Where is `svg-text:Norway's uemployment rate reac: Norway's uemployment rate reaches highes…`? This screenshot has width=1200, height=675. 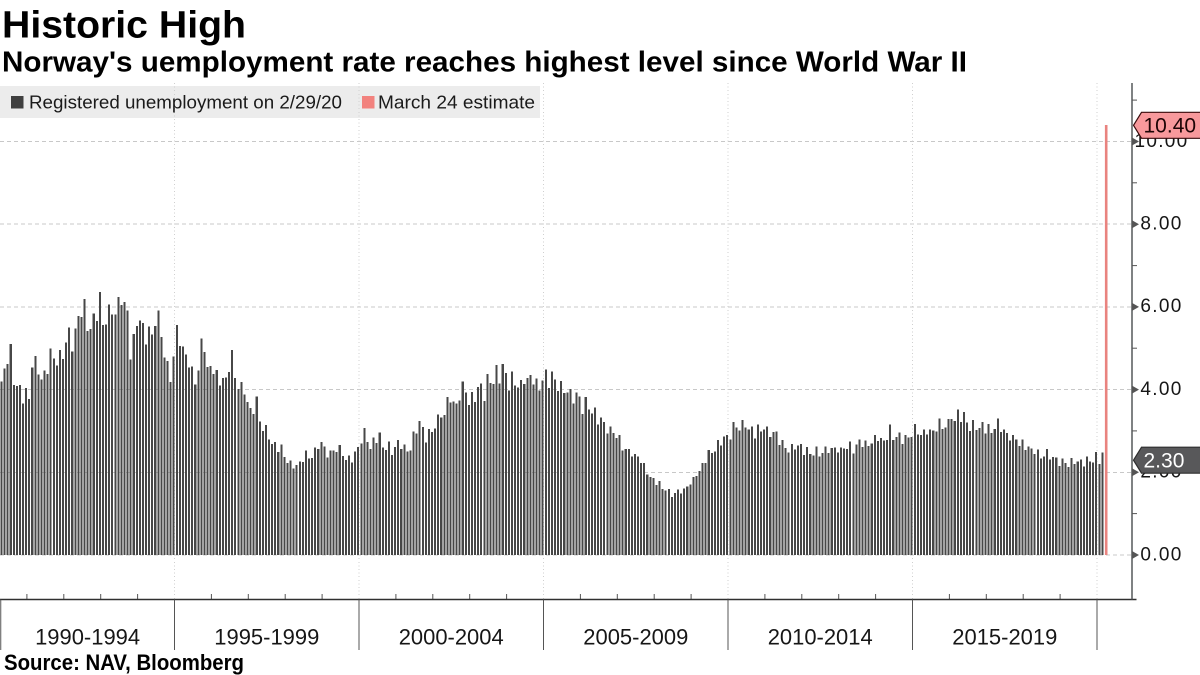
svg-text:Norway's uemployment rate reac: Norway's uemployment rate reaches highes… is located at coordinates (484, 63).